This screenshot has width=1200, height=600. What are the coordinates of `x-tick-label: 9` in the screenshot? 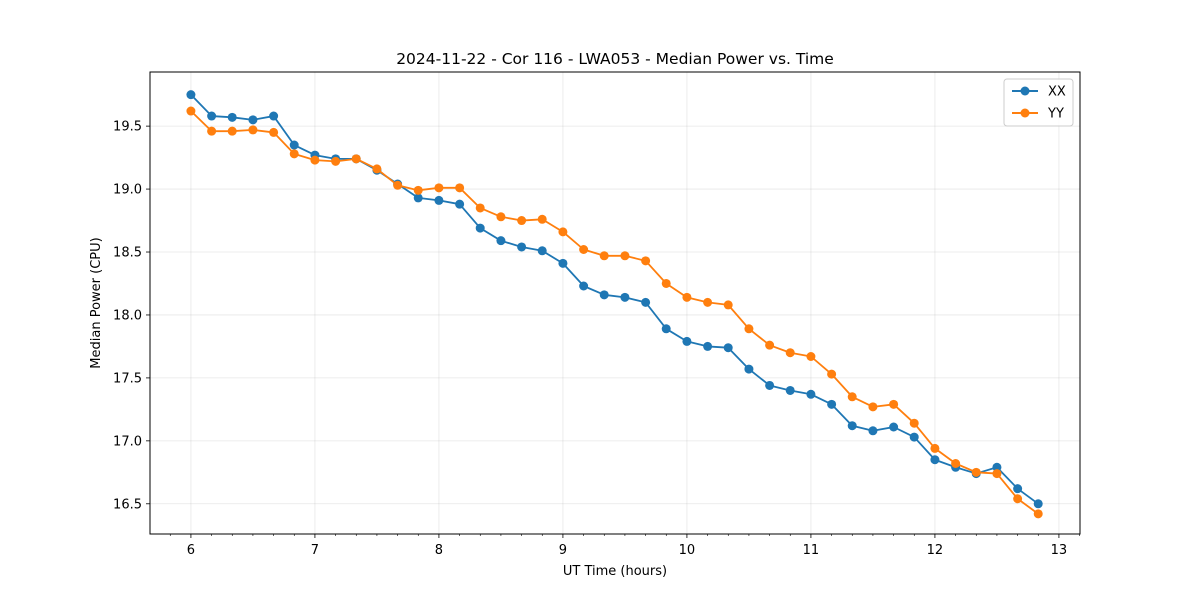 It's located at (563, 550).